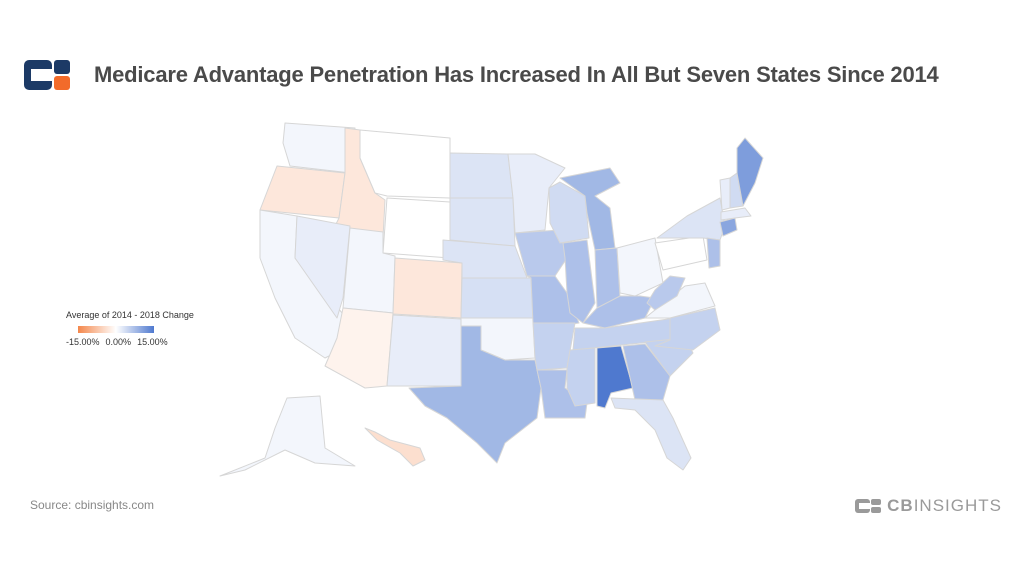 The width and height of the screenshot is (1024, 576). I want to click on state-nc, so click(687, 329).